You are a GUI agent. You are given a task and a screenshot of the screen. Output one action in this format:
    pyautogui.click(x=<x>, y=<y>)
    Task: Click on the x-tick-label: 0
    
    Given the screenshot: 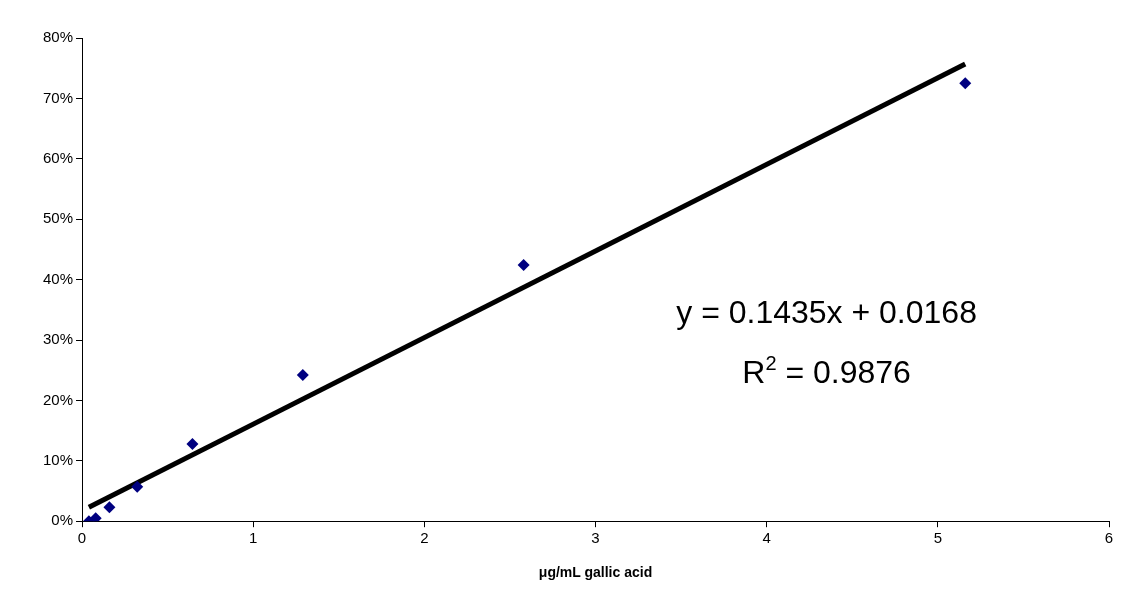 What is the action you would take?
    pyautogui.click(x=82, y=538)
    